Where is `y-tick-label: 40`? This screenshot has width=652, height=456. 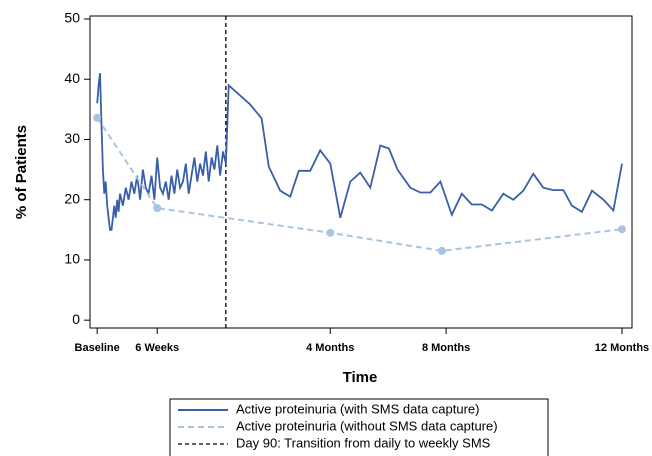
y-tick-label: 40 is located at coordinates (72, 78).